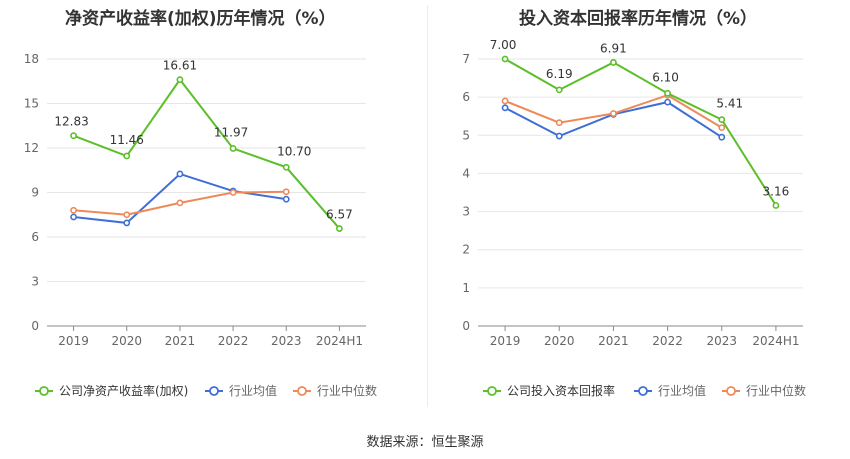 Image resolution: width=850 pixels, height=459 pixels. I want to click on legend-item-company: 公司净资产收益率(加权), so click(111, 390).